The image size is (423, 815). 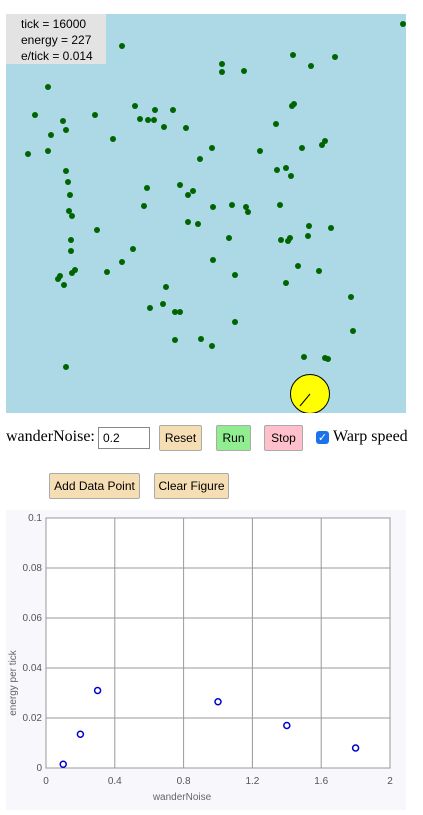 What do you see at coordinates (233, 438) in the screenshot?
I see `run-button: Run` at bounding box center [233, 438].